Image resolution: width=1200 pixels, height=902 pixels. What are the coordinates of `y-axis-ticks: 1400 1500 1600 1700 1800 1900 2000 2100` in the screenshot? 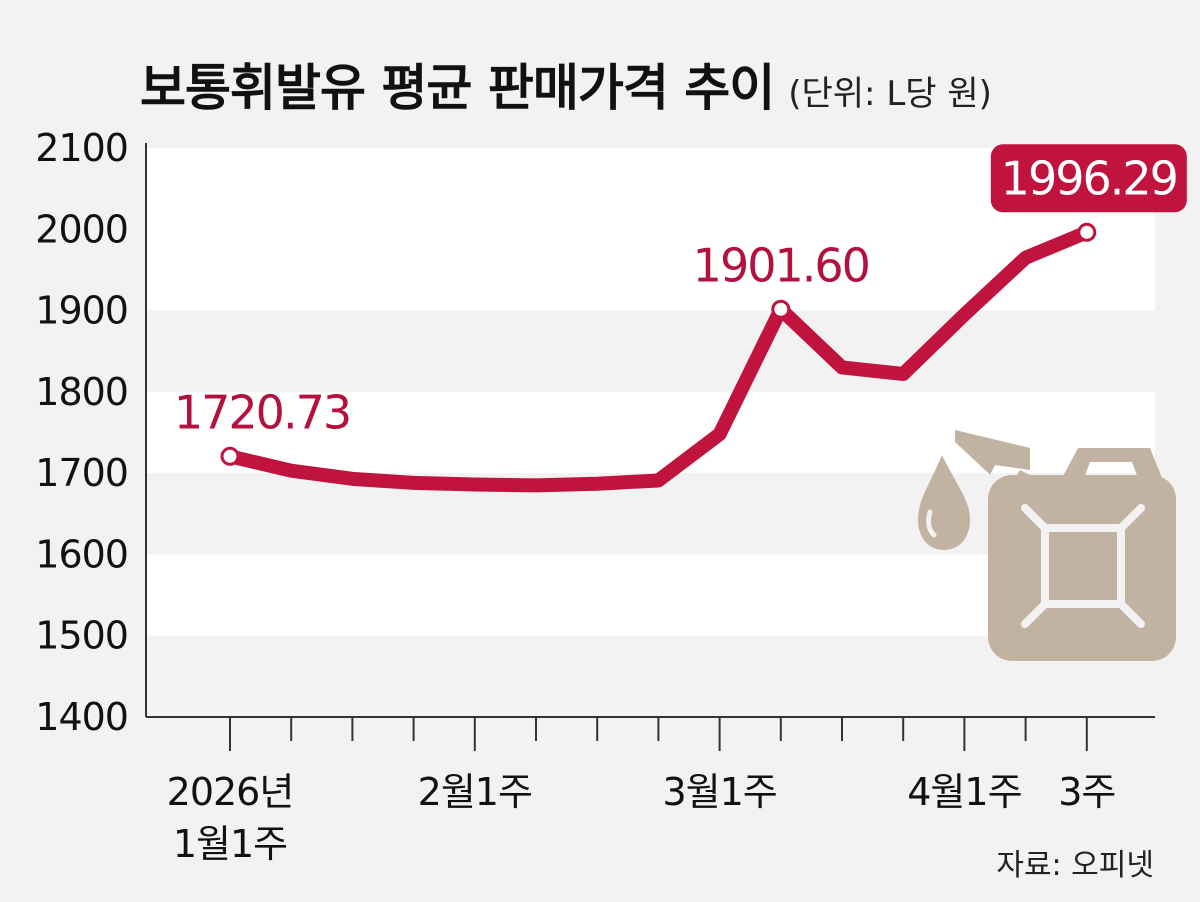 It's located at (82, 432).